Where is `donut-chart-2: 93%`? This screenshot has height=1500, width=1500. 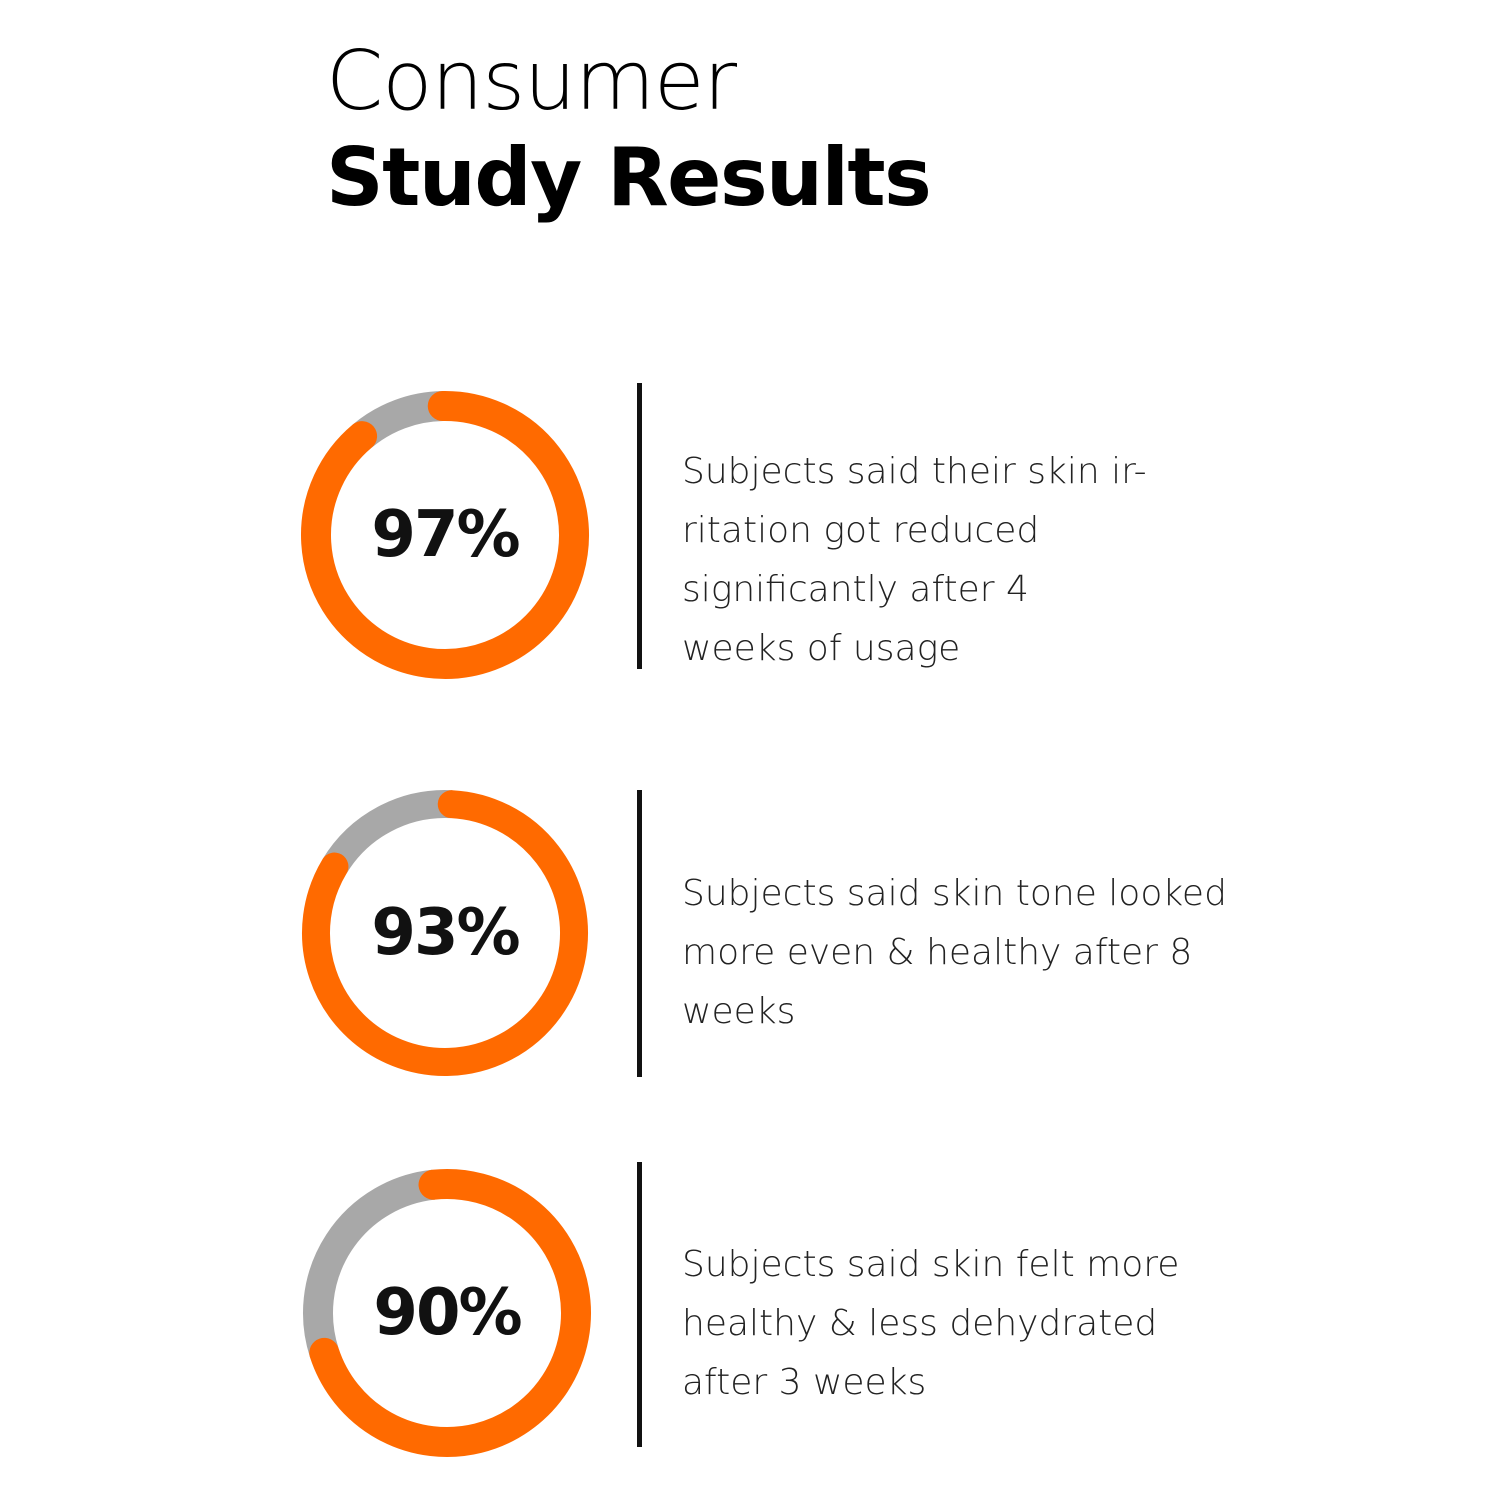 donut-chart-2: 93% is located at coordinates (445, 933).